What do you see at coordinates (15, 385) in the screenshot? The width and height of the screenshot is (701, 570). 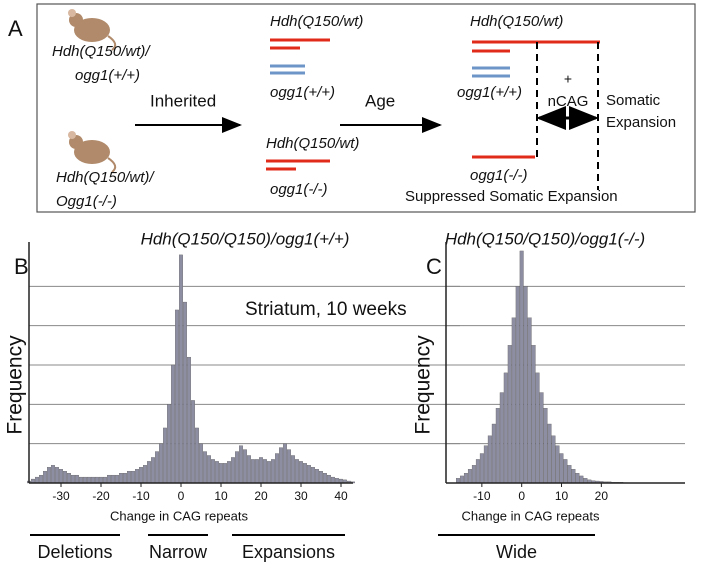 I see `y-axis-label: Frequency` at bounding box center [15, 385].